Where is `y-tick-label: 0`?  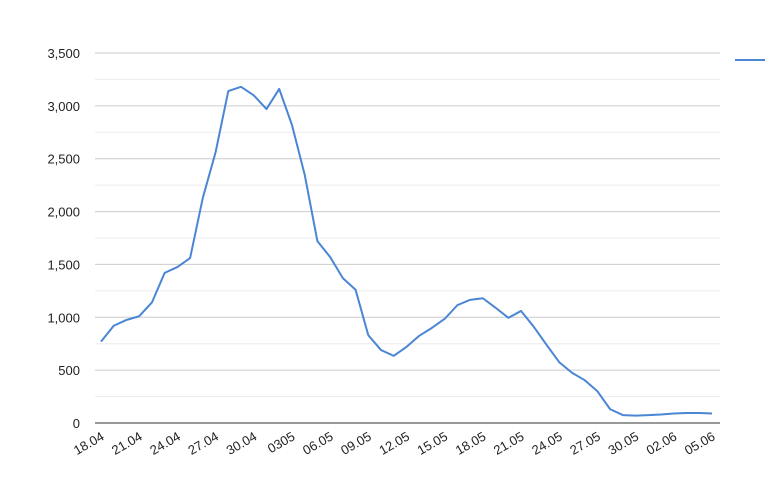 y-tick-label: 0 is located at coordinates (76, 423).